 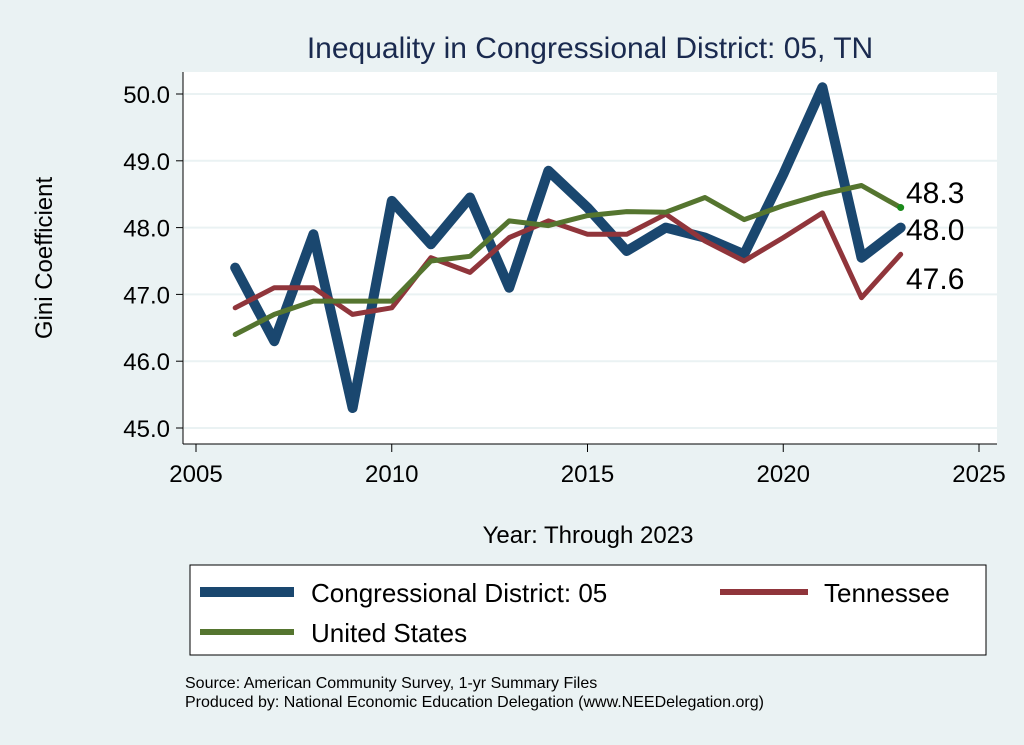 I want to click on x-tick-label: 2005, so click(x=195, y=474).